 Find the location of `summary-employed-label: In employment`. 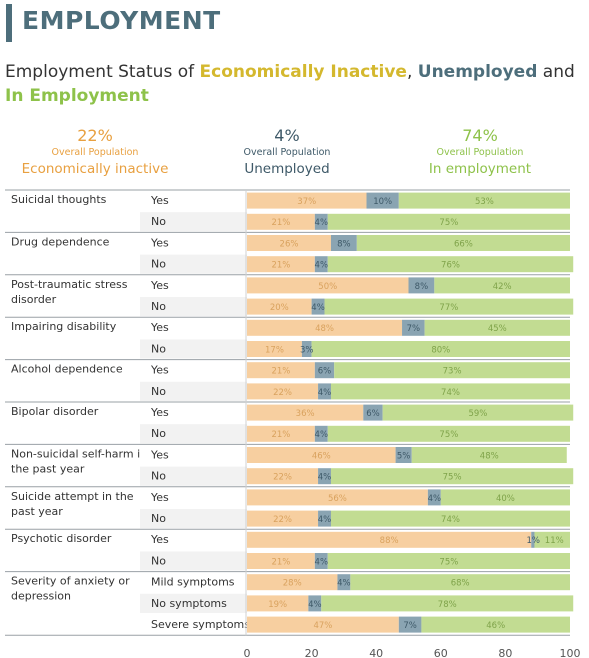

summary-employed-label: In employment is located at coordinates (480, 169).